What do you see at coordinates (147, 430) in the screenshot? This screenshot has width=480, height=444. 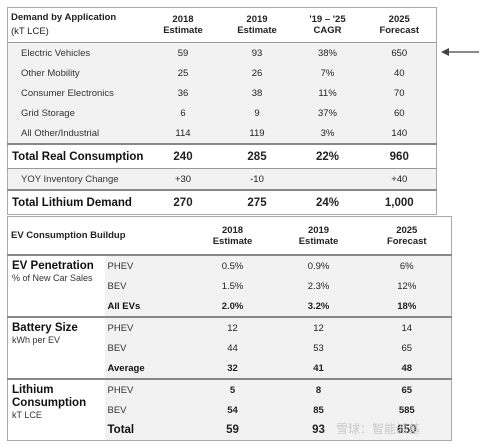 I see `row-label: Total` at bounding box center [147, 430].